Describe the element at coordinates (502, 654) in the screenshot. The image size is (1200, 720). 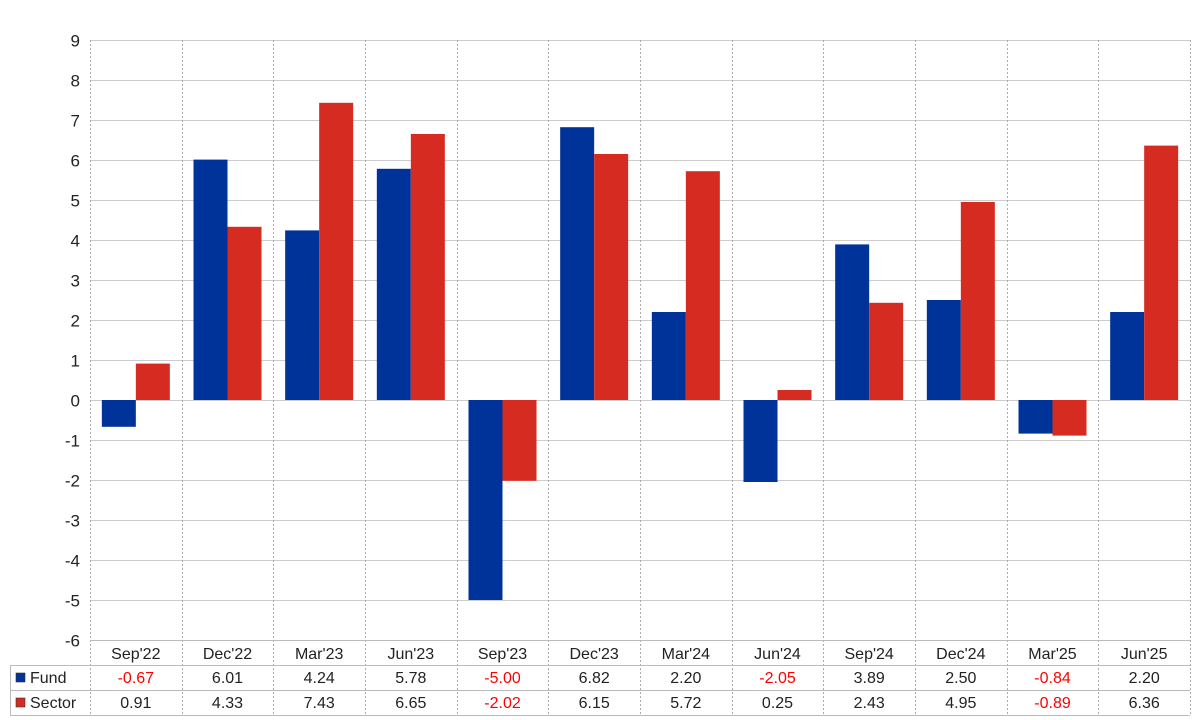
I see `x-category-label: Sep'23` at that location.